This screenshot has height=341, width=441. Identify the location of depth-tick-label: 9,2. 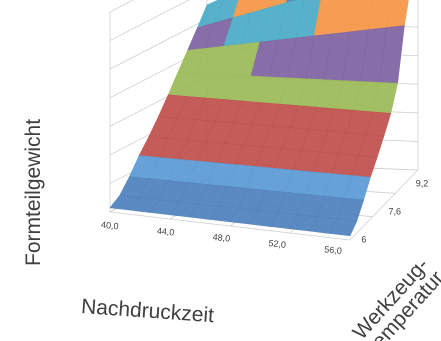
(422, 184).